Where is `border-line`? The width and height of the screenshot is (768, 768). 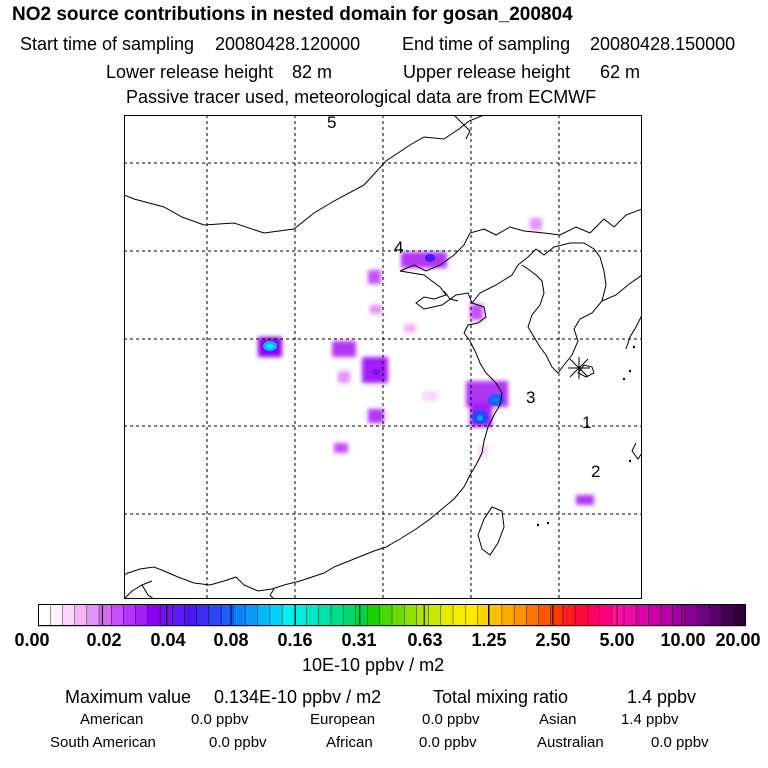
border-line is located at coordinates (304, 174).